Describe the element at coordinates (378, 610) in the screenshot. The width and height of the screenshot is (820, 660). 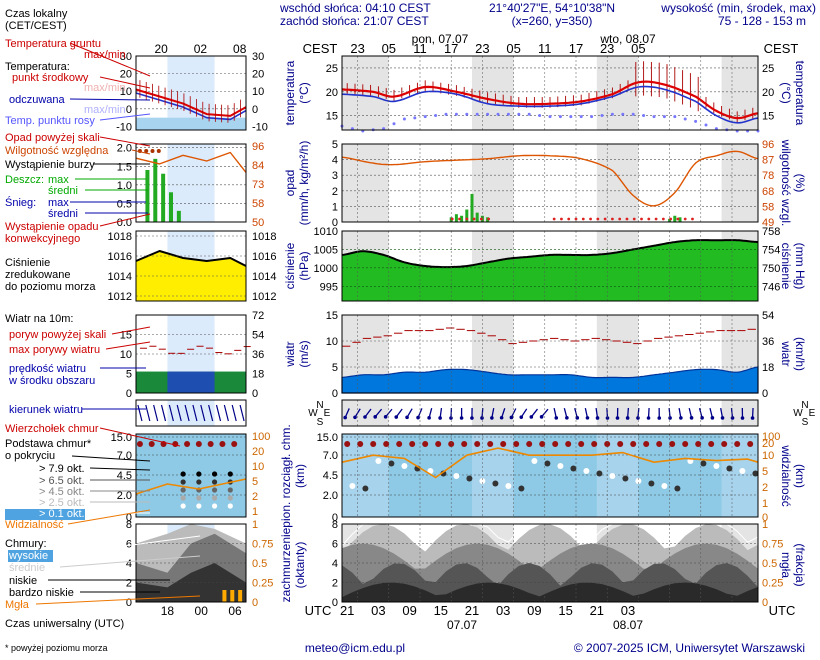
I see `hour-label-bottom: 03` at that location.